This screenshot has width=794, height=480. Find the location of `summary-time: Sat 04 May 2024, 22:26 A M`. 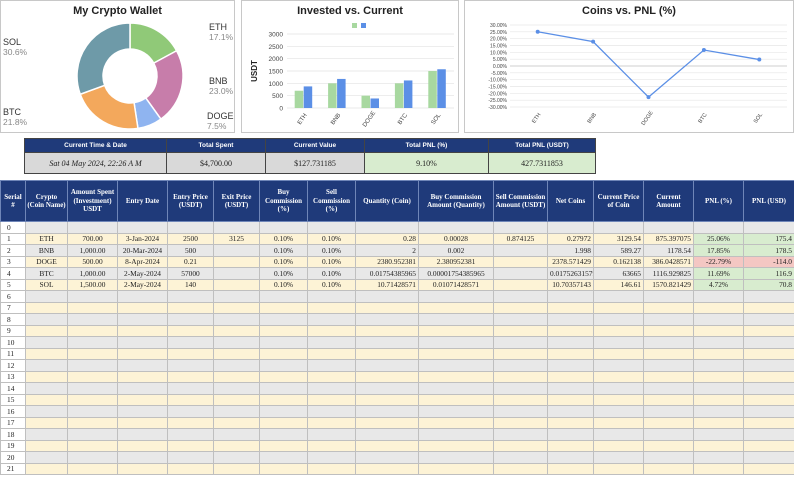

summary-time: Sat 04 May 2024, 22:26 A M is located at coordinates (95, 163).